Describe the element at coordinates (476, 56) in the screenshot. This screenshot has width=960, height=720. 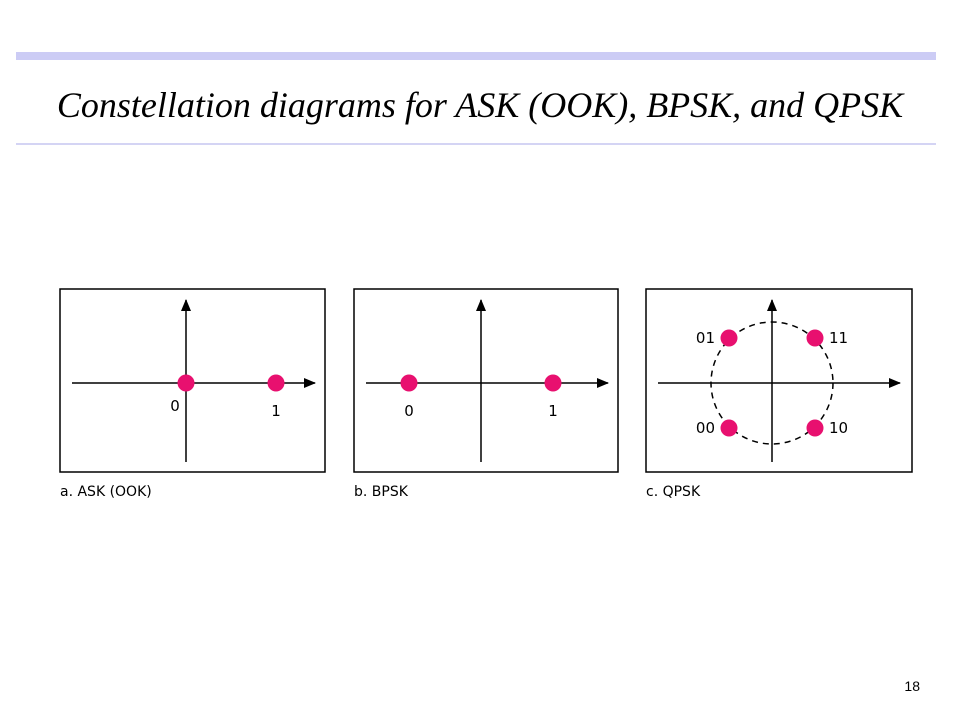
I see `title-bar` at that location.